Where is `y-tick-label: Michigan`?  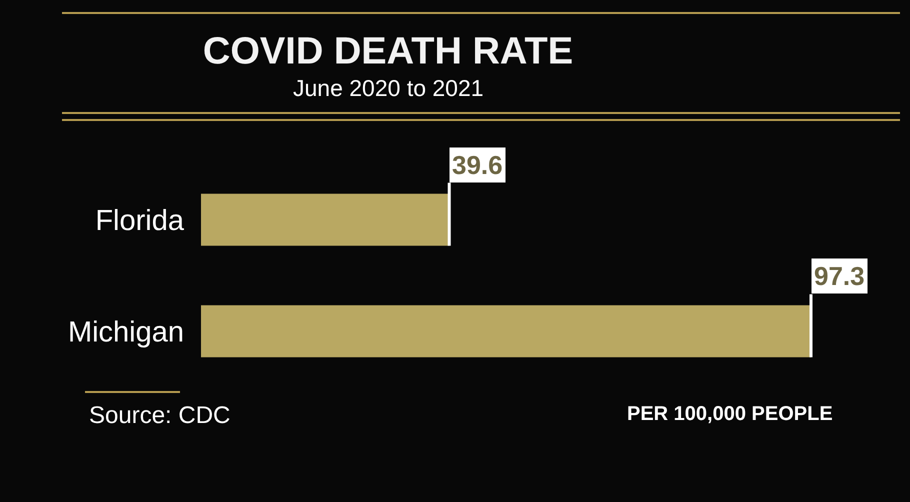
y-tick-label: Michigan is located at coordinates (126, 332).